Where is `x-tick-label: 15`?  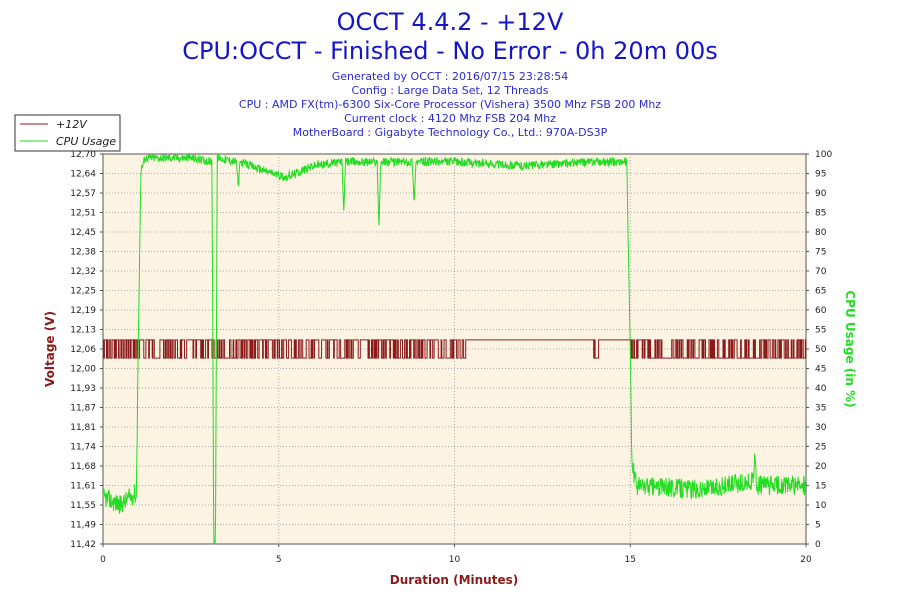 x-tick-label: 15 is located at coordinates (630, 560).